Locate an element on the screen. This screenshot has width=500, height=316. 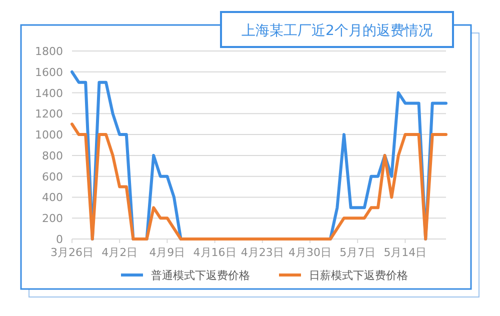
y-tick-label: 1000 is located at coordinates (49, 135).